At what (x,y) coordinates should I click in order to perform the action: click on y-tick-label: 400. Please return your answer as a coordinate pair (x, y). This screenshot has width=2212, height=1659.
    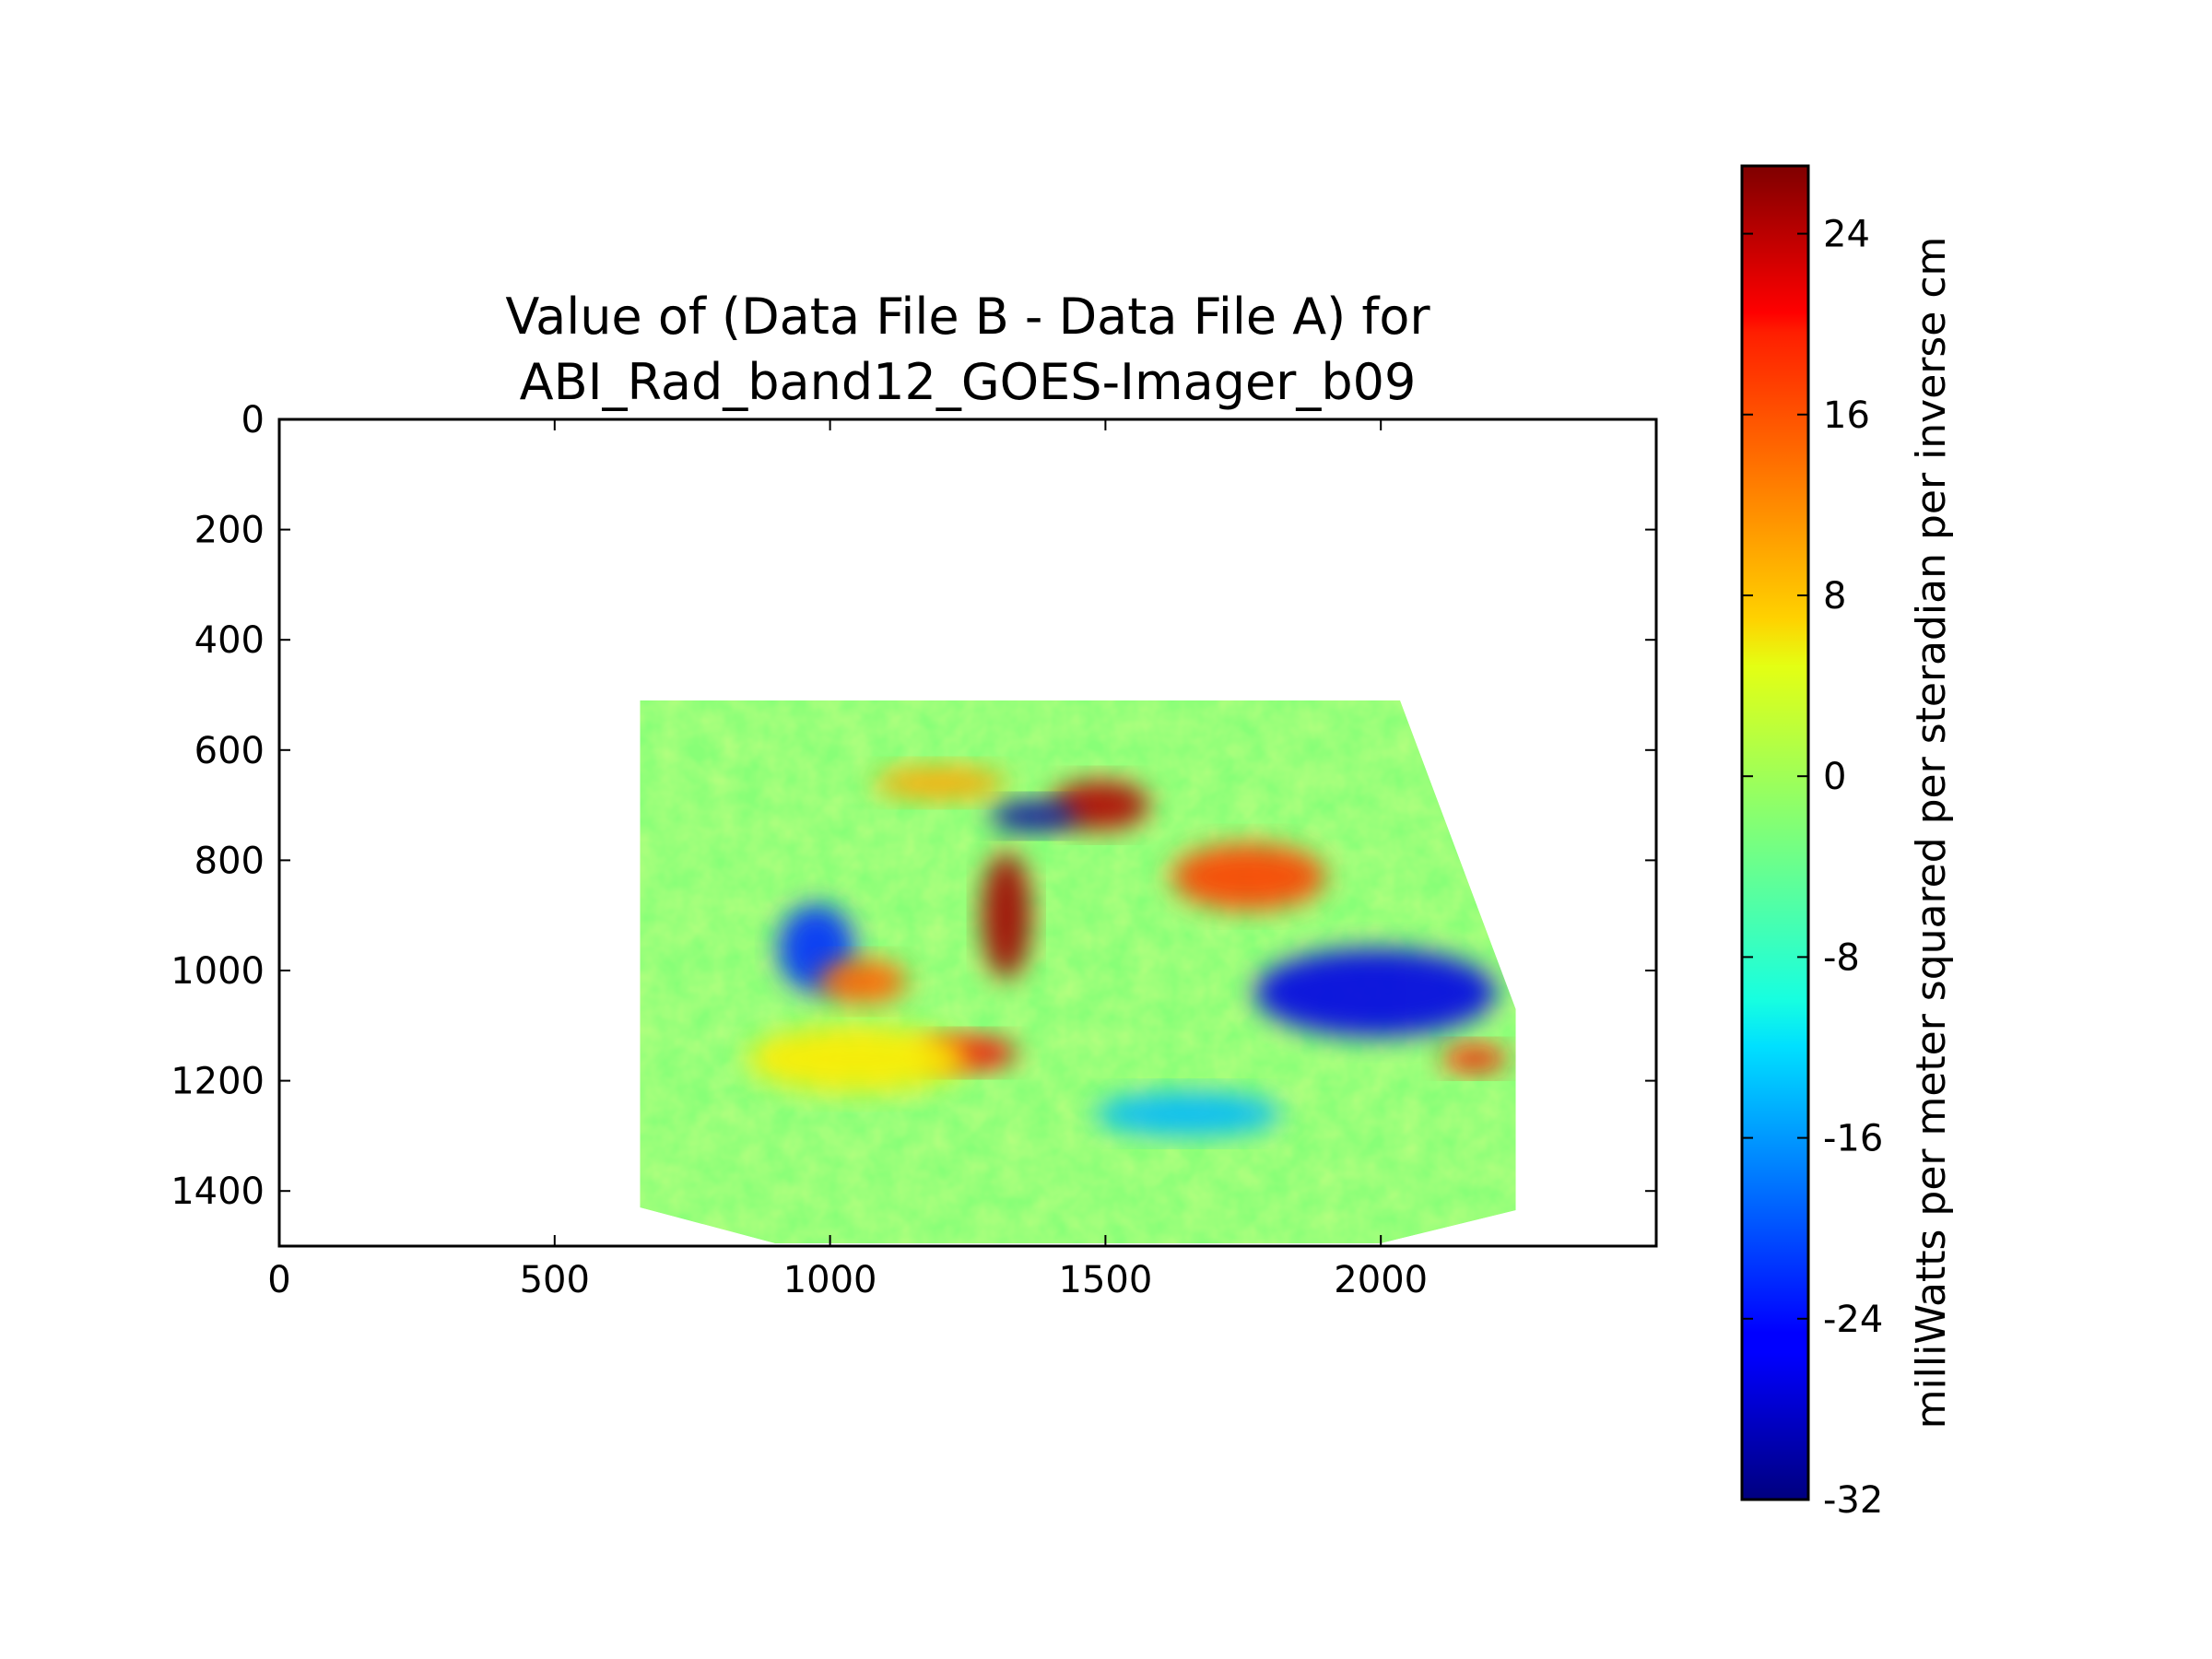
    Looking at the image, I should click on (229, 640).